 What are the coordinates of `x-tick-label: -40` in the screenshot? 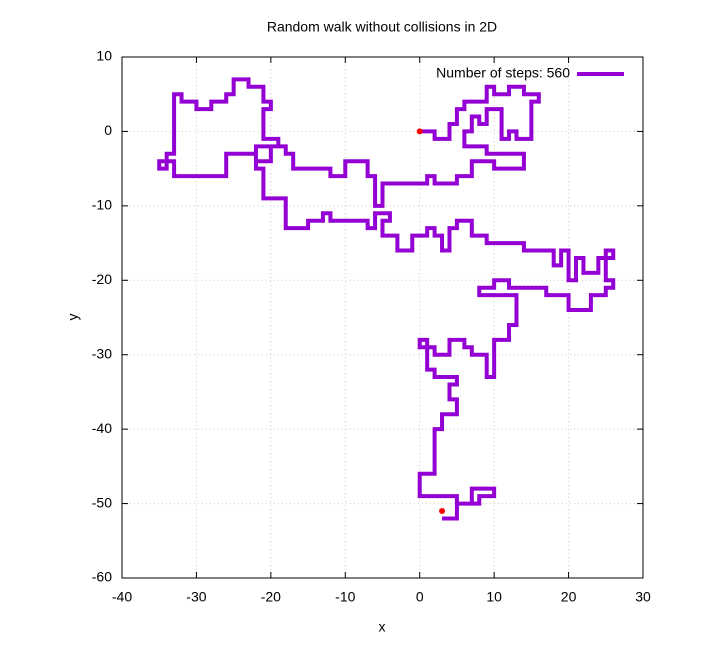 It's located at (122, 597).